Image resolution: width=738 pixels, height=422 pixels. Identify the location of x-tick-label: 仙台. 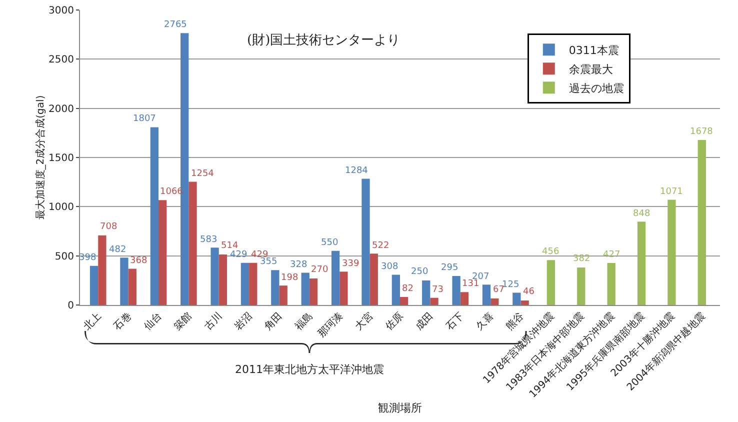
(153, 321).